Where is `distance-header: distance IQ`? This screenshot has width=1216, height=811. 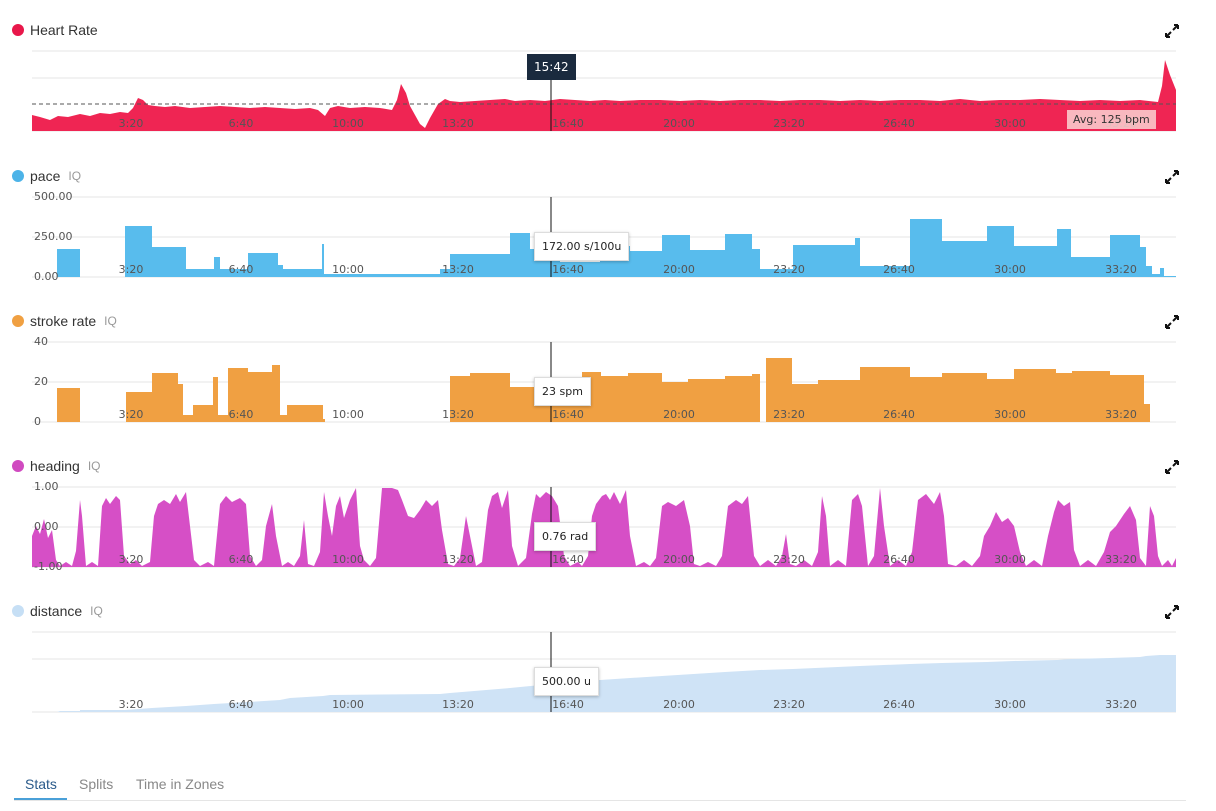
distance-header: distance IQ is located at coordinates (57, 611).